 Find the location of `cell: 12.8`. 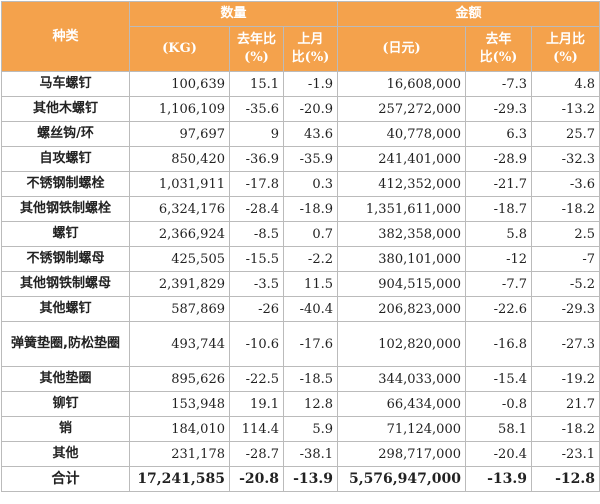

cell: 12.8 is located at coordinates (310, 404).